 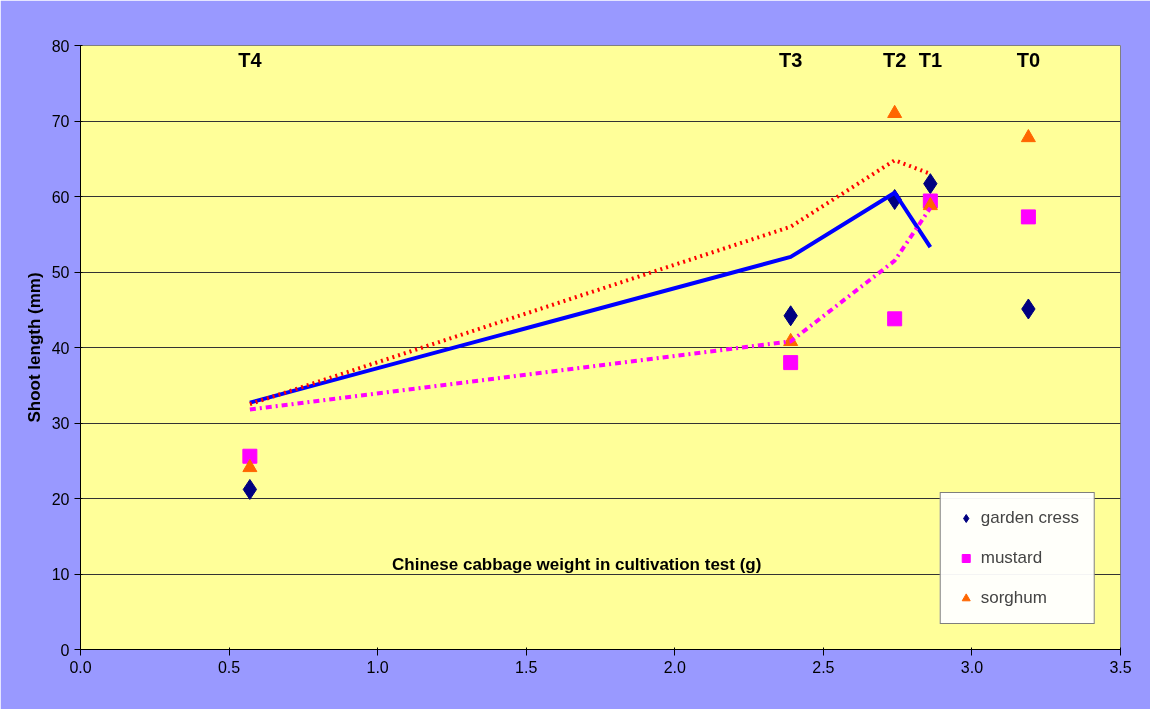 I want to click on y-tick-label: 80, so click(x=60, y=46).